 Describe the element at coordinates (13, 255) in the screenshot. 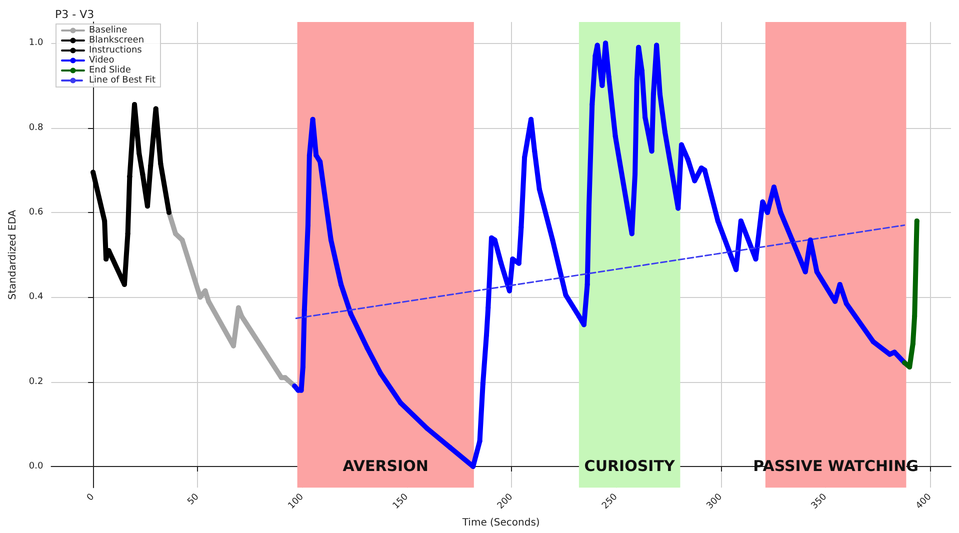

I see `y-axis-title: Standardized EDA` at that location.